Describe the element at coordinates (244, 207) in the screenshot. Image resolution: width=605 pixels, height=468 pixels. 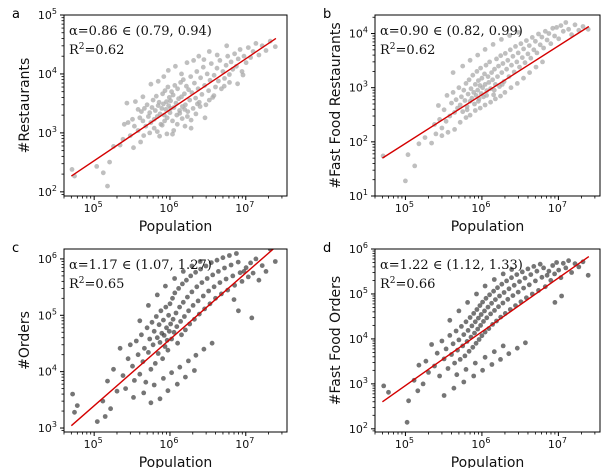
I see `x-tick-label: 10⁷` at that location.